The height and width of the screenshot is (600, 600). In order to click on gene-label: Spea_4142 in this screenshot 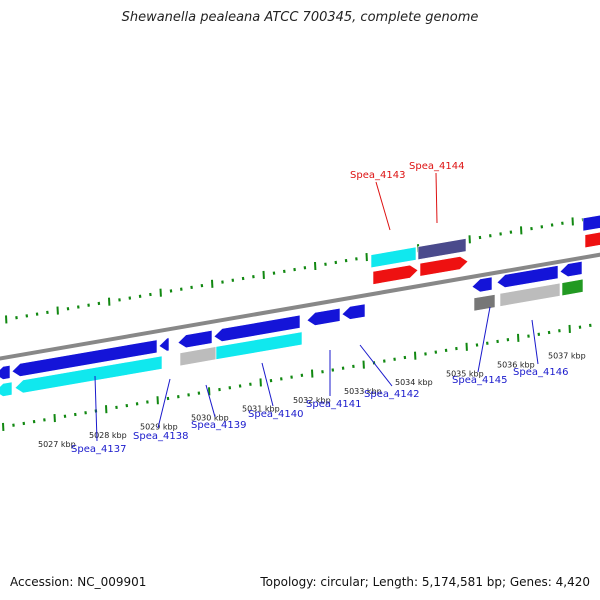, I will do `click(391, 394)`.